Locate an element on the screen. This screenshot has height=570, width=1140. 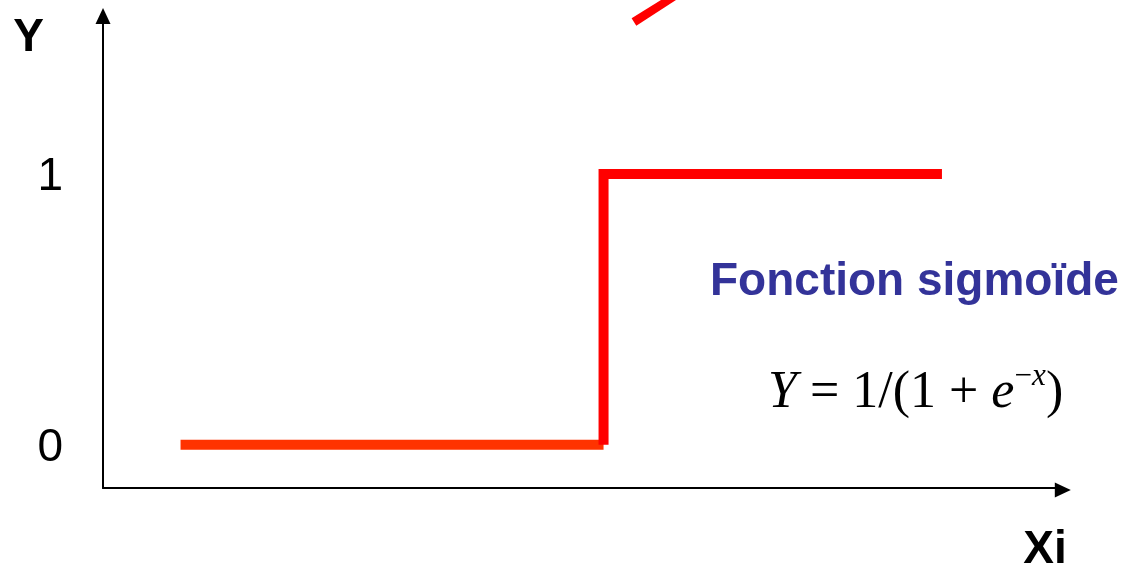
annotation: Fonction sigmoïde is located at coordinates (914, 279).